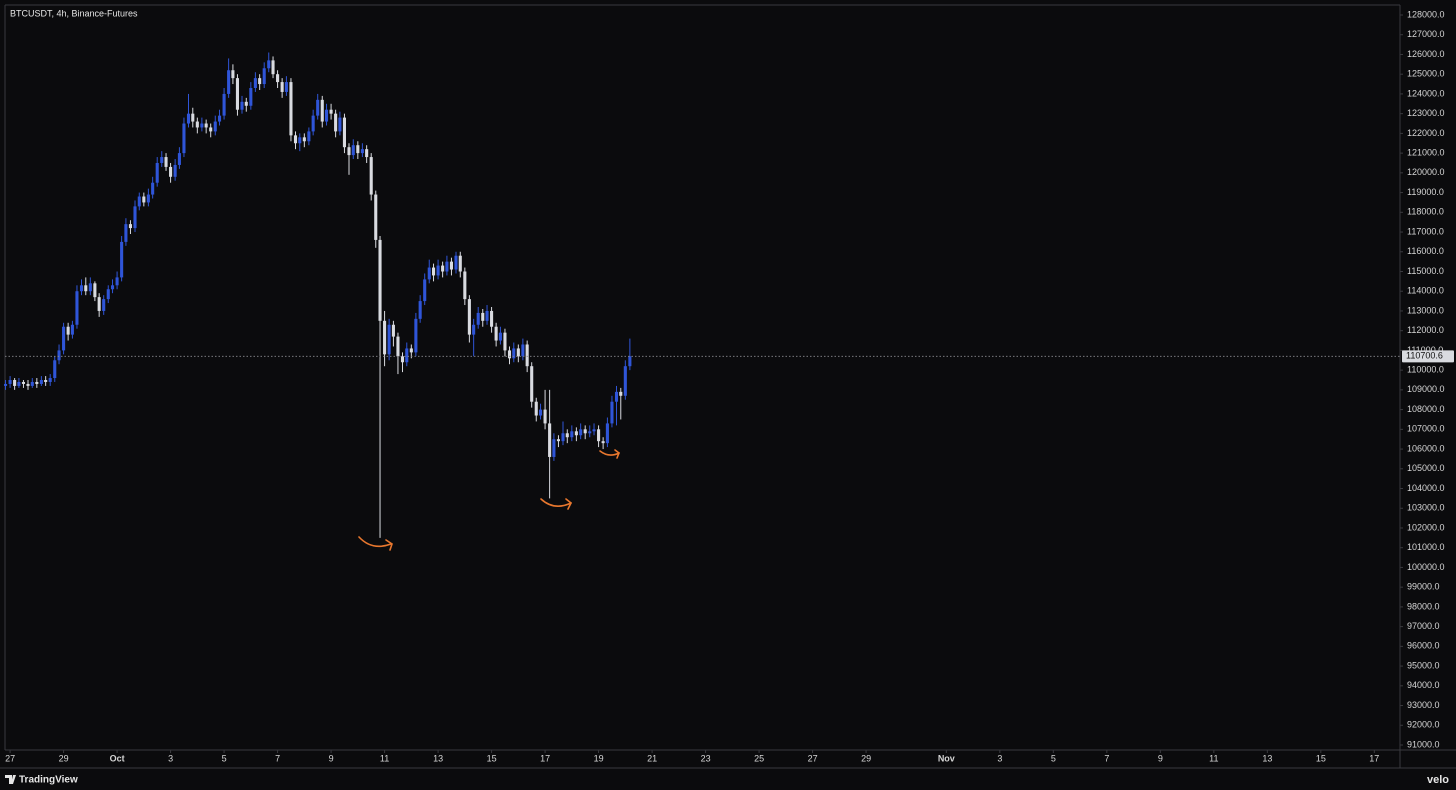 The image size is (1456, 790). I want to click on x-tick-label: 7, so click(277, 758).